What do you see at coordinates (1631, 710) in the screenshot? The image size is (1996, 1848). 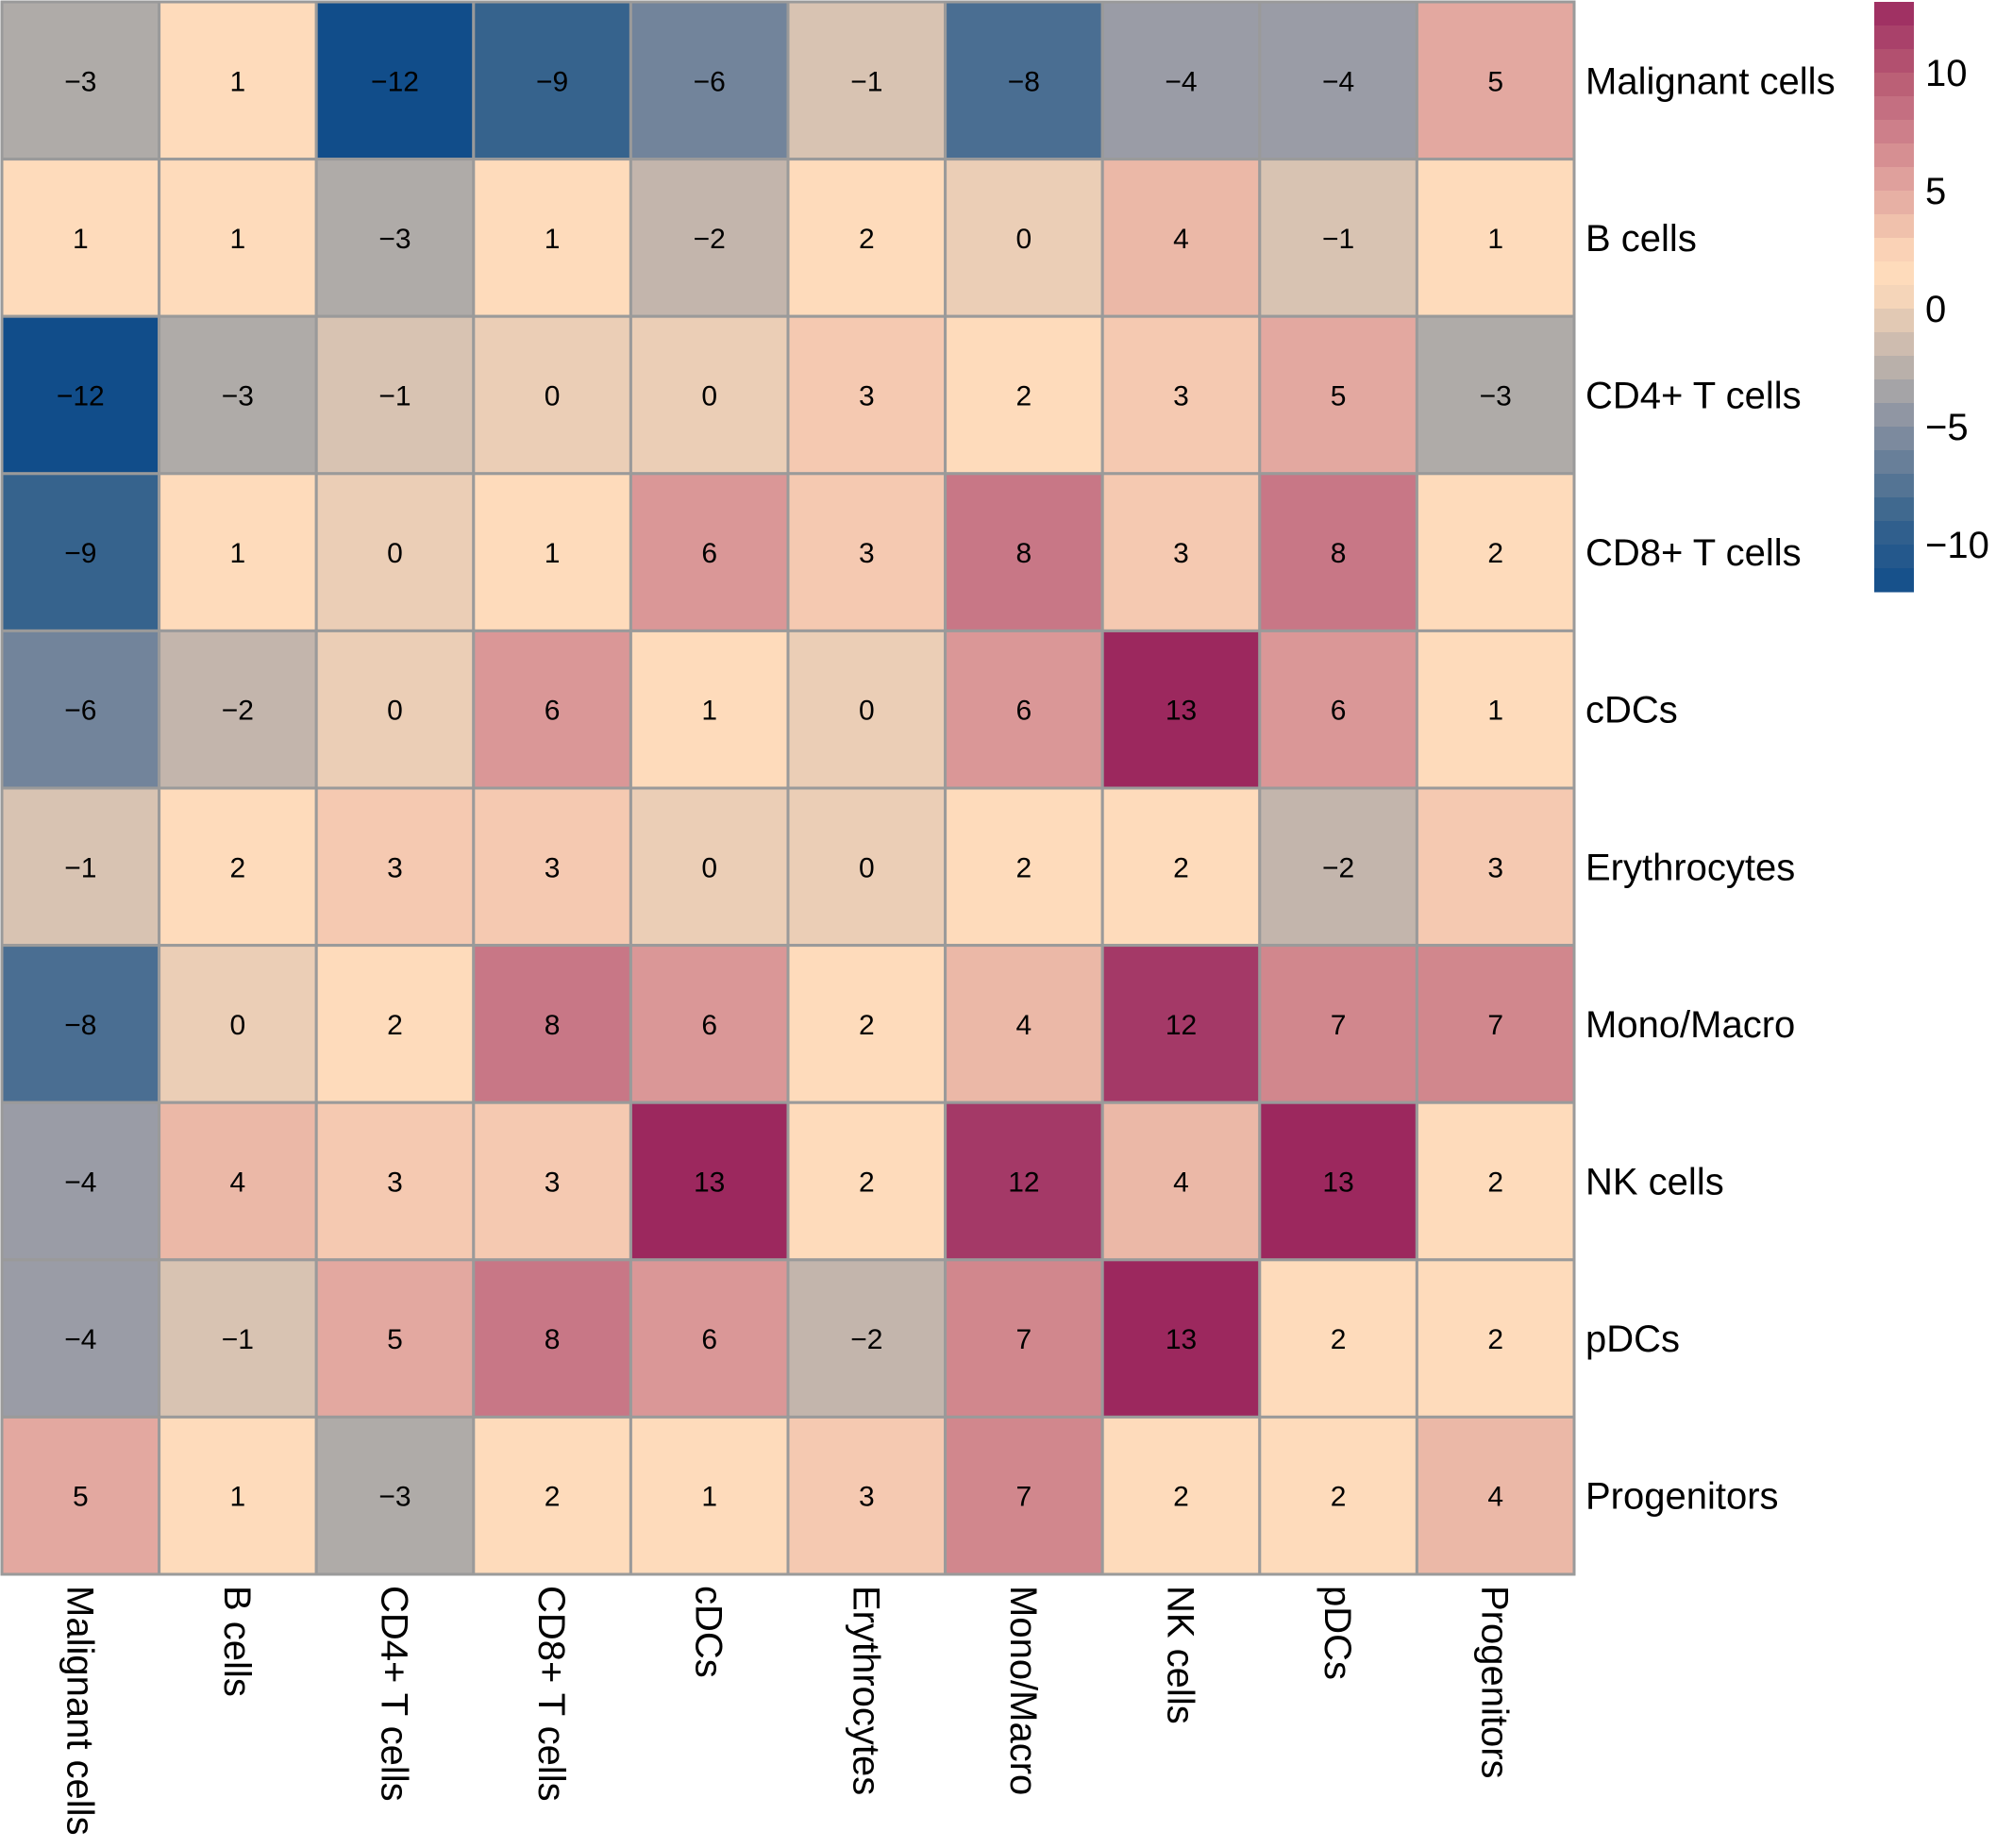 I see `row-label: cDCs` at bounding box center [1631, 710].